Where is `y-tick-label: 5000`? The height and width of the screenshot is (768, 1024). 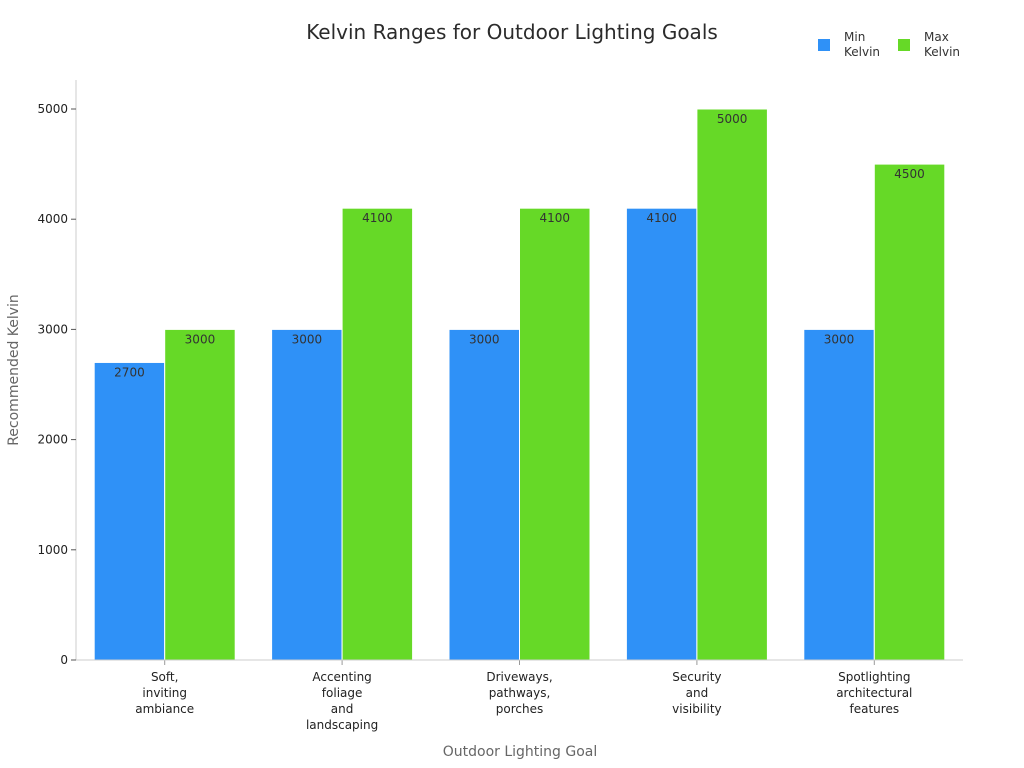 y-tick-label: 5000 is located at coordinates (52, 109).